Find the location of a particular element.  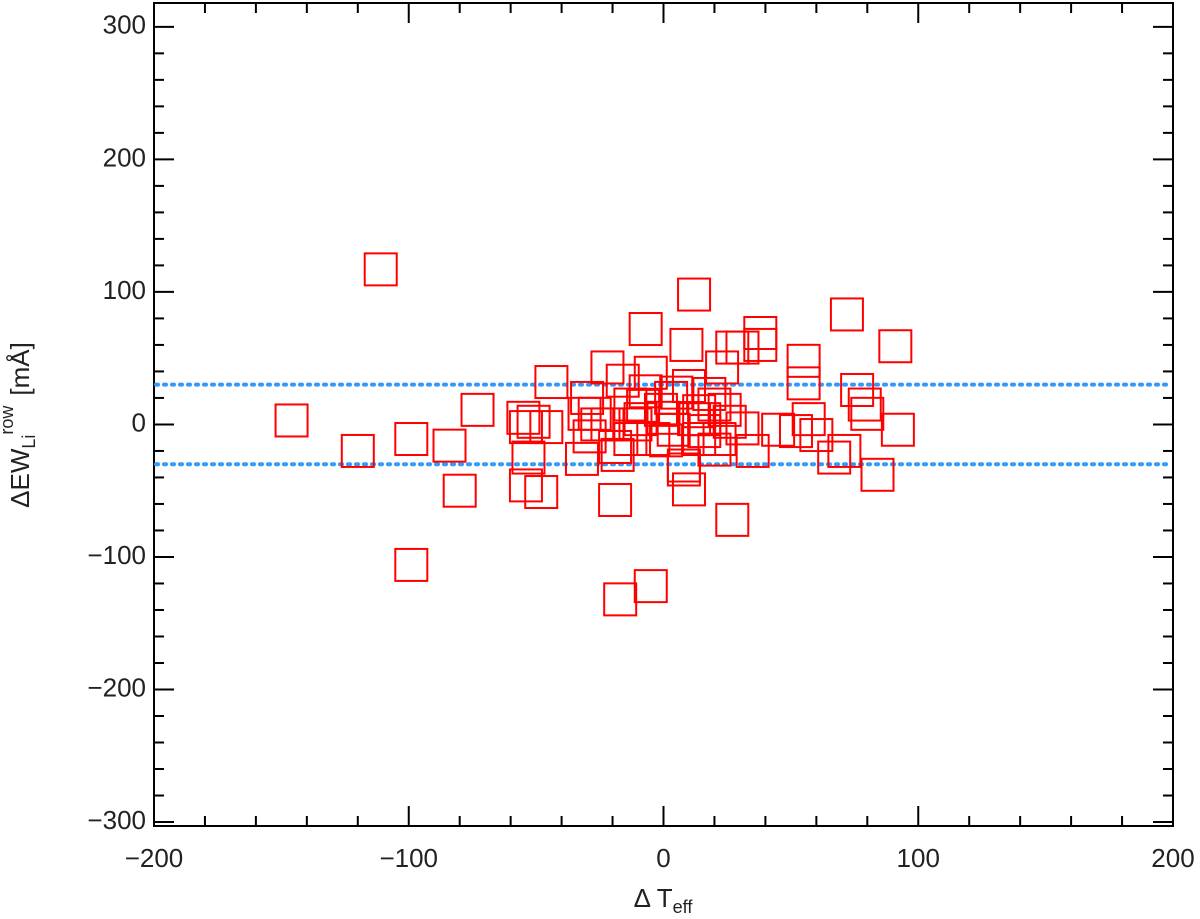

x-tick-label: −200 is located at coordinates (154, 858).